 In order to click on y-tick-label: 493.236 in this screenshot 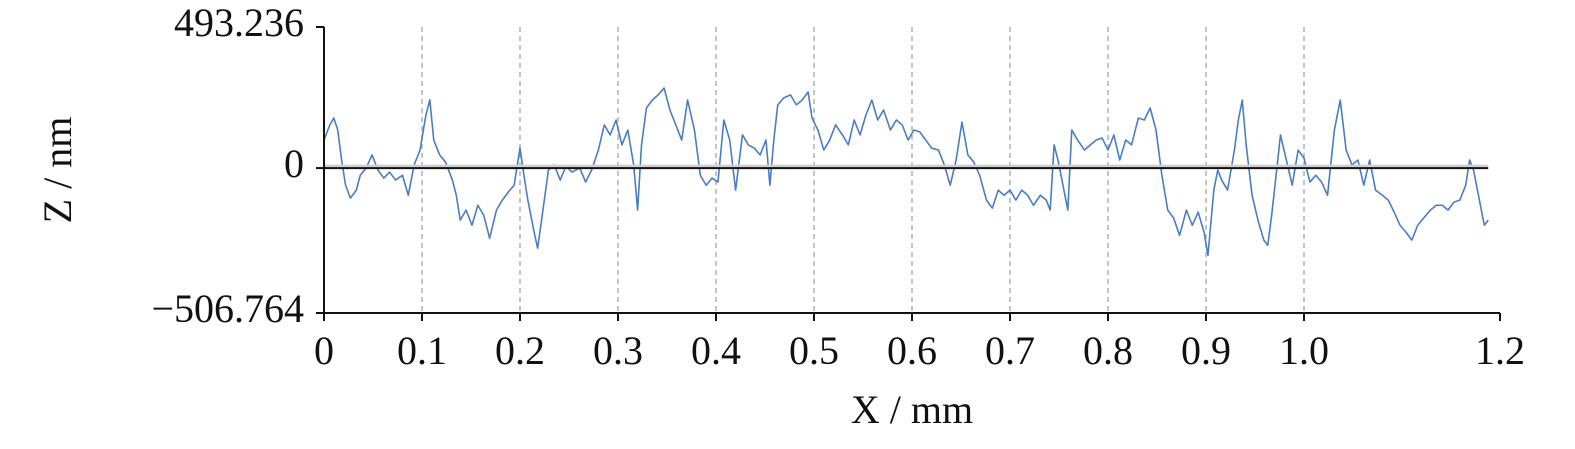, I will do `click(239, 22)`.